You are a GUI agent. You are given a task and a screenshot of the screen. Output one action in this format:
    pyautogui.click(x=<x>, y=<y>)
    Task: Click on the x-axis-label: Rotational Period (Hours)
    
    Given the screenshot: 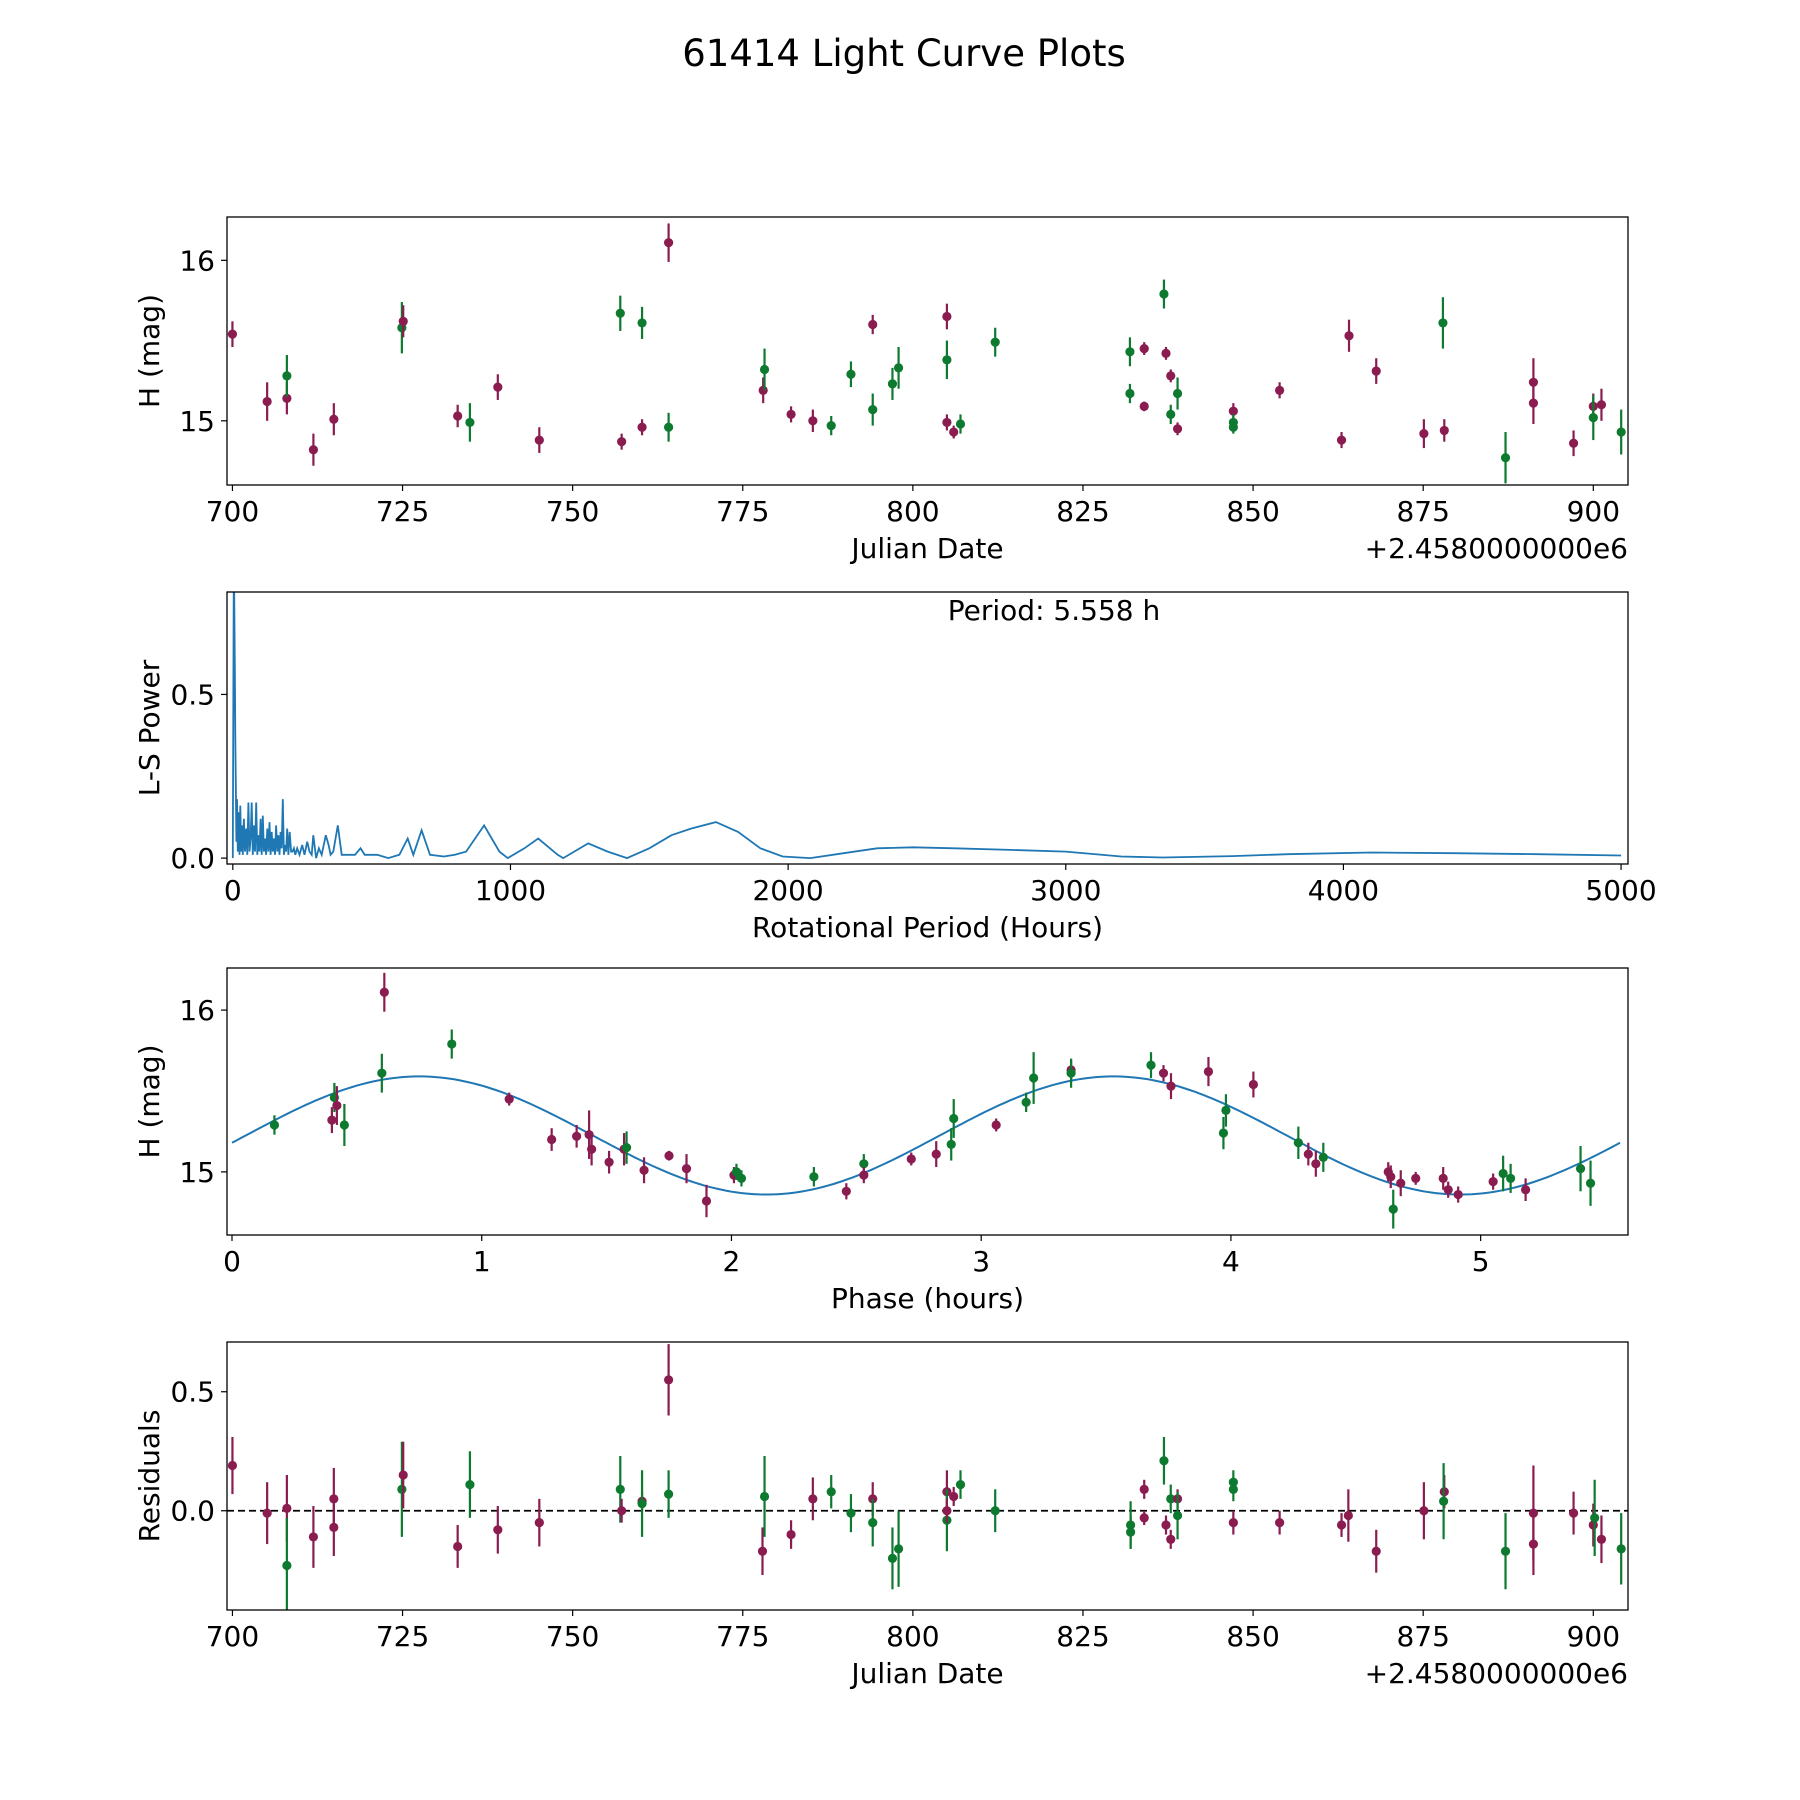 What is the action you would take?
    pyautogui.click(x=927, y=927)
    